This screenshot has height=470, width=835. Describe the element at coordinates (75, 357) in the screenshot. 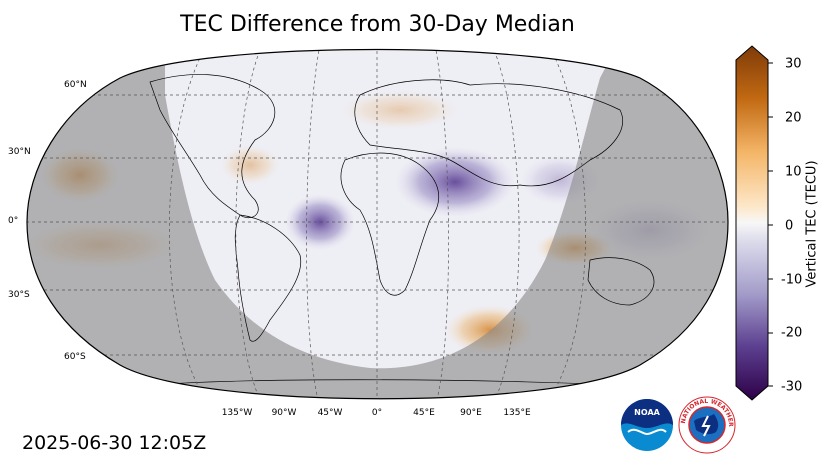

I see `lat-label-60s: 60°S` at that location.